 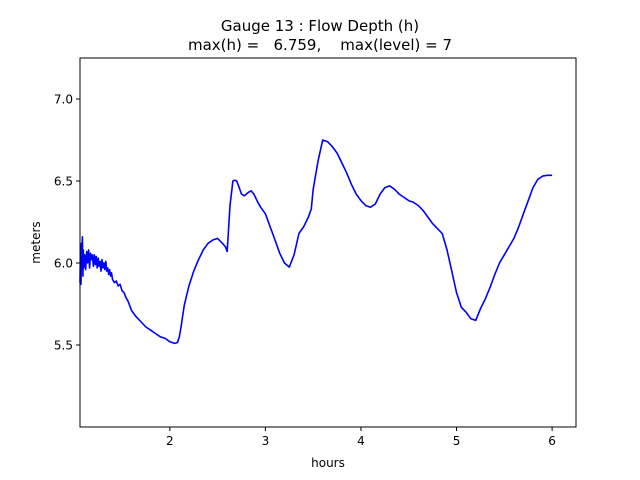 I want to click on x-tick-label: 4, so click(x=361, y=441).